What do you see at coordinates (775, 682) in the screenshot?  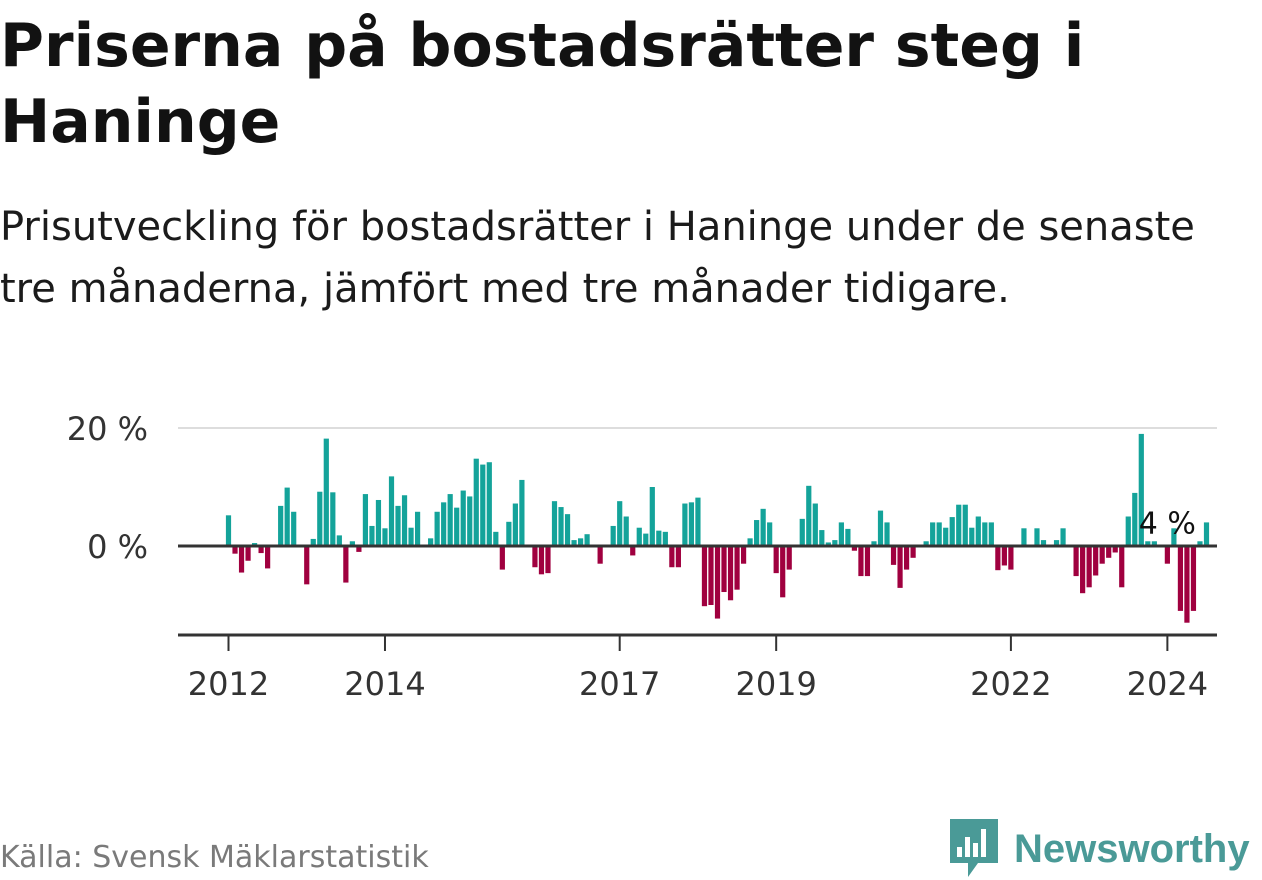 I see `x-tick-label: 2019` at bounding box center [775, 682].